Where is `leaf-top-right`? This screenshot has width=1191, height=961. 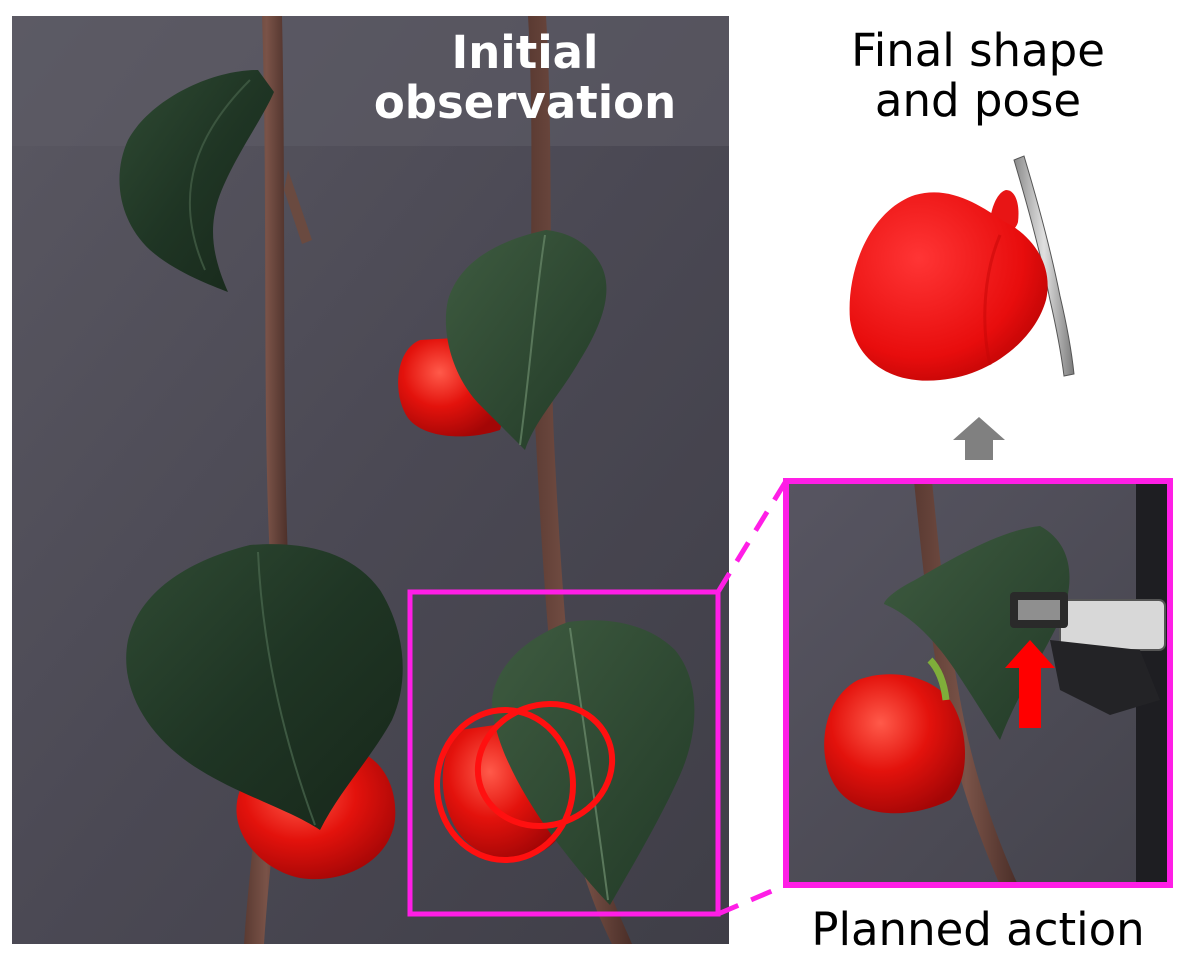
leaf-top-right is located at coordinates (526, 340).